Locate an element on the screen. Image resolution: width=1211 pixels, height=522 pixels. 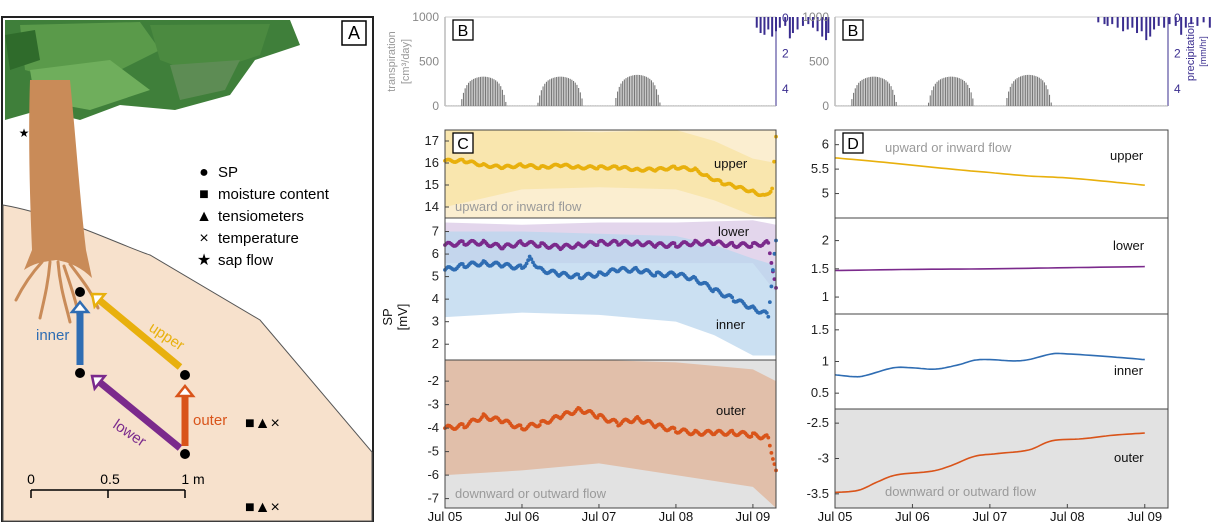
legend-label-4: sap flow is located at coordinates (245, 260).